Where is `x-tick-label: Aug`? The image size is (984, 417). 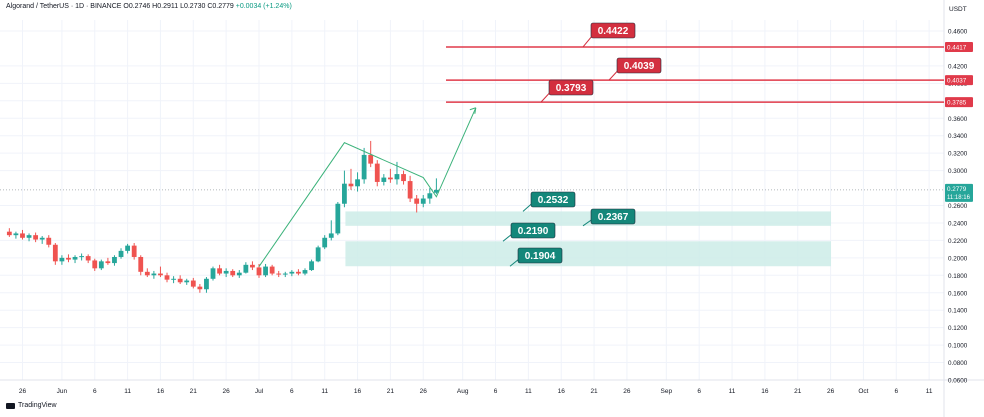
x-tick-label: Aug is located at coordinates (463, 391).